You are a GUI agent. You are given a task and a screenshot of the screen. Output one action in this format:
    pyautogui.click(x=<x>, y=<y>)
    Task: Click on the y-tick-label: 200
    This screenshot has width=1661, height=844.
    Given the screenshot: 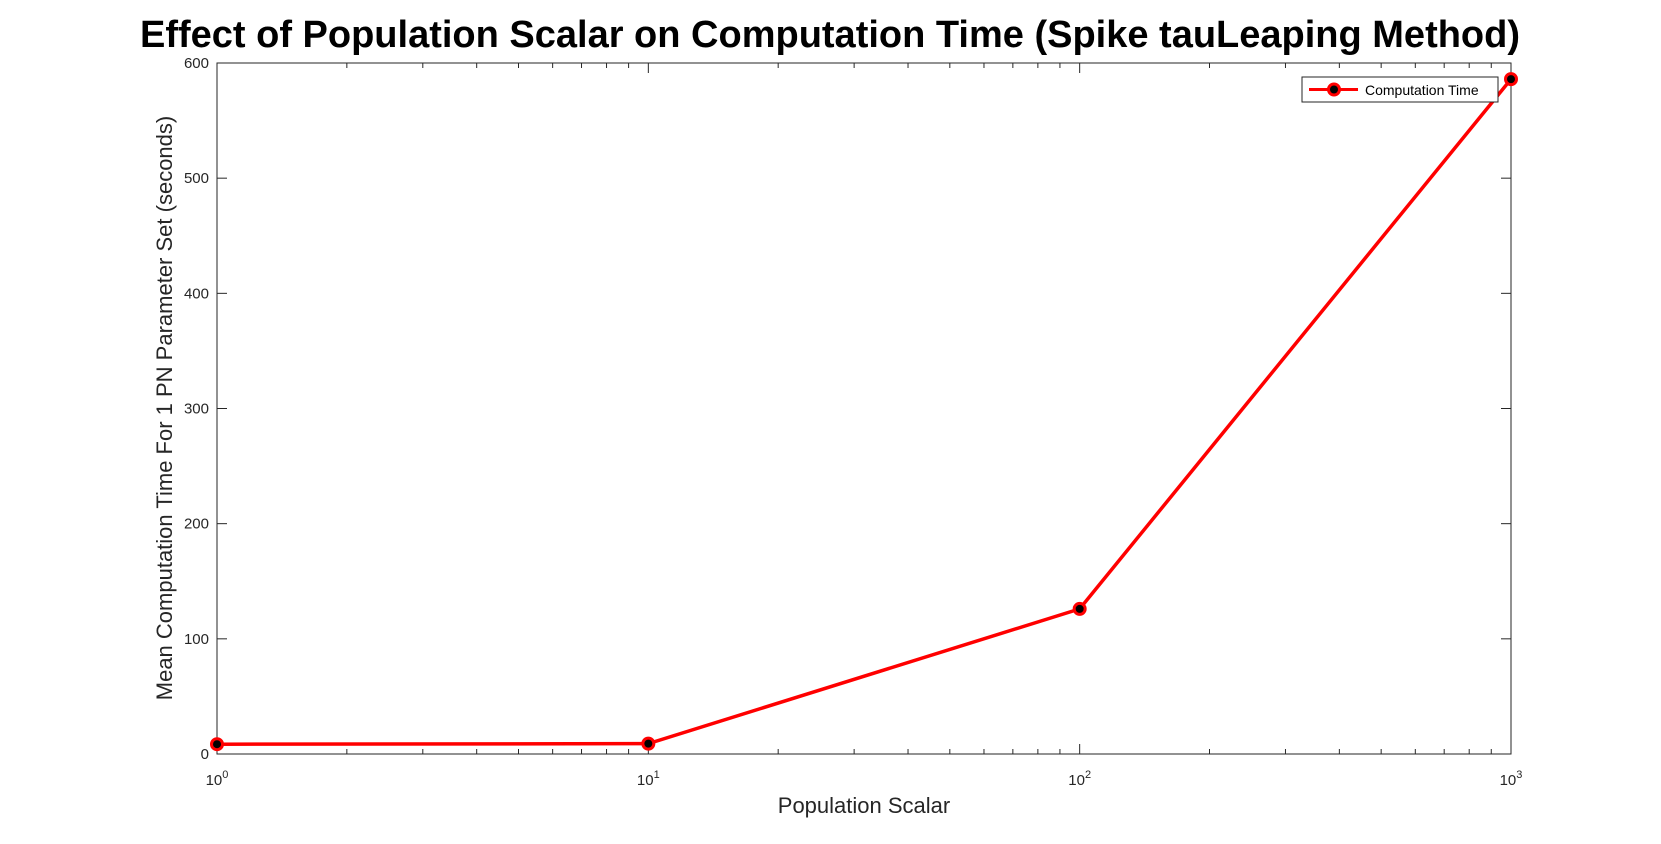 What is the action you would take?
    pyautogui.click(x=196, y=524)
    